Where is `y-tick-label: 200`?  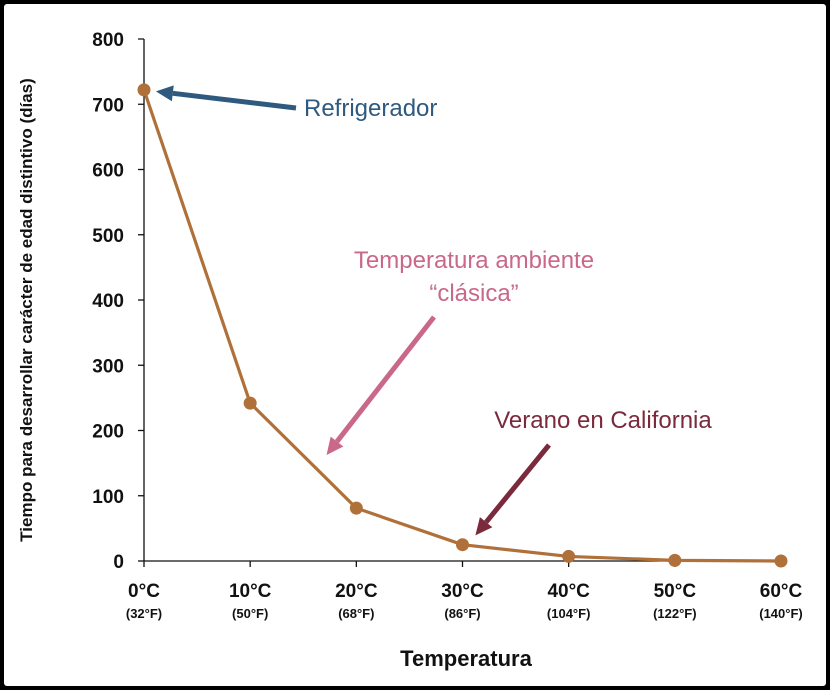 y-tick-label: 200 is located at coordinates (108, 432).